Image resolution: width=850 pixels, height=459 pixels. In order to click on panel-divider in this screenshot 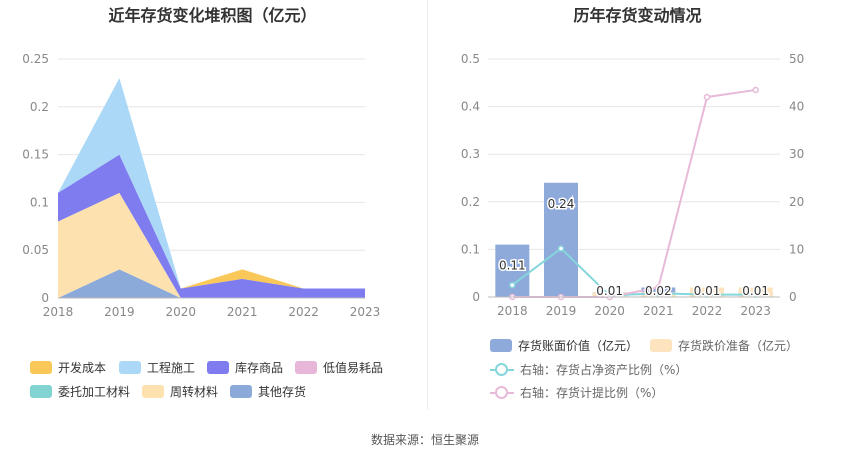, I will do `click(427, 205)`.